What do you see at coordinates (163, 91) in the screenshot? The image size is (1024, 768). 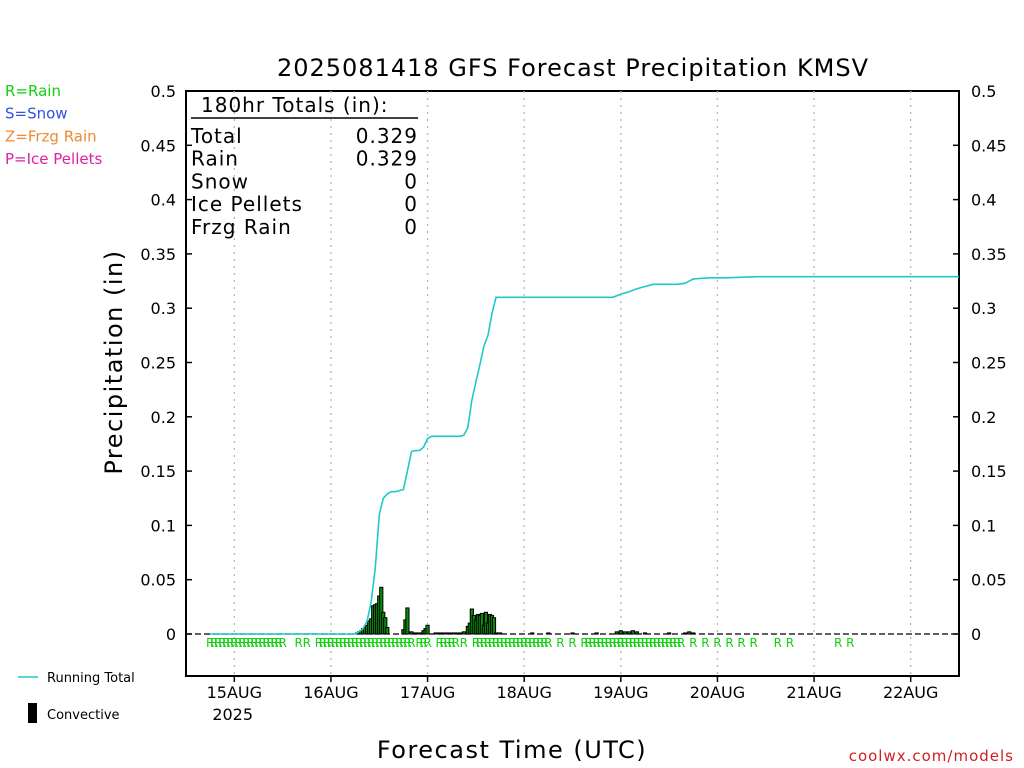 I see `y-tick-label-left: 0.5` at bounding box center [163, 91].